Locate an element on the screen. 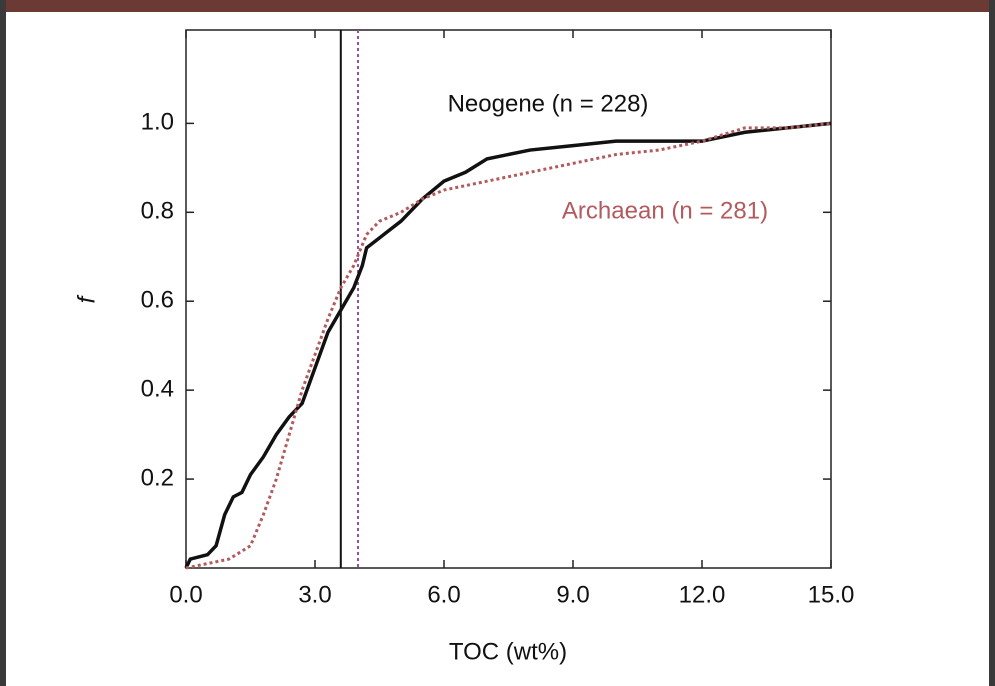  right-border is located at coordinates (992, 343).